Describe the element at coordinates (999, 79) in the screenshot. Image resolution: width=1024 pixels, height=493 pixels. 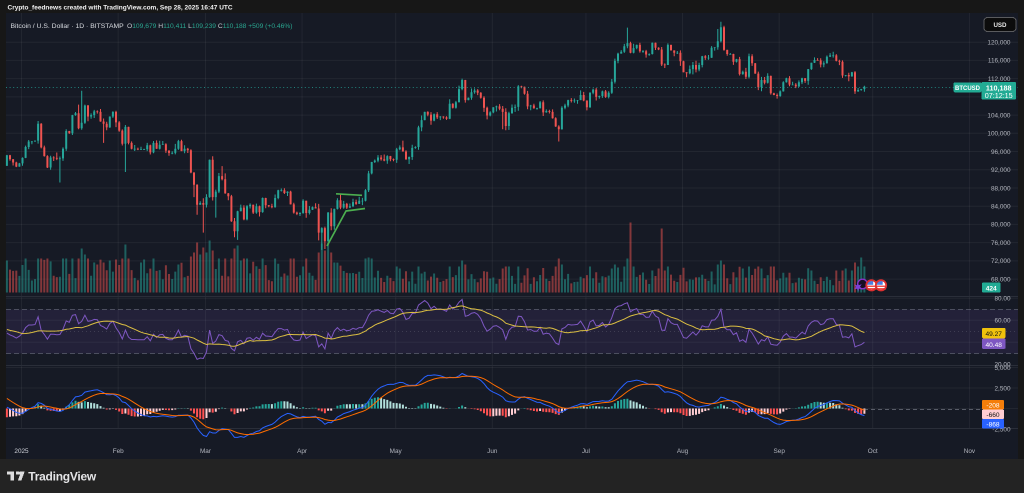
I see `svg-text: 112,000` at that location.